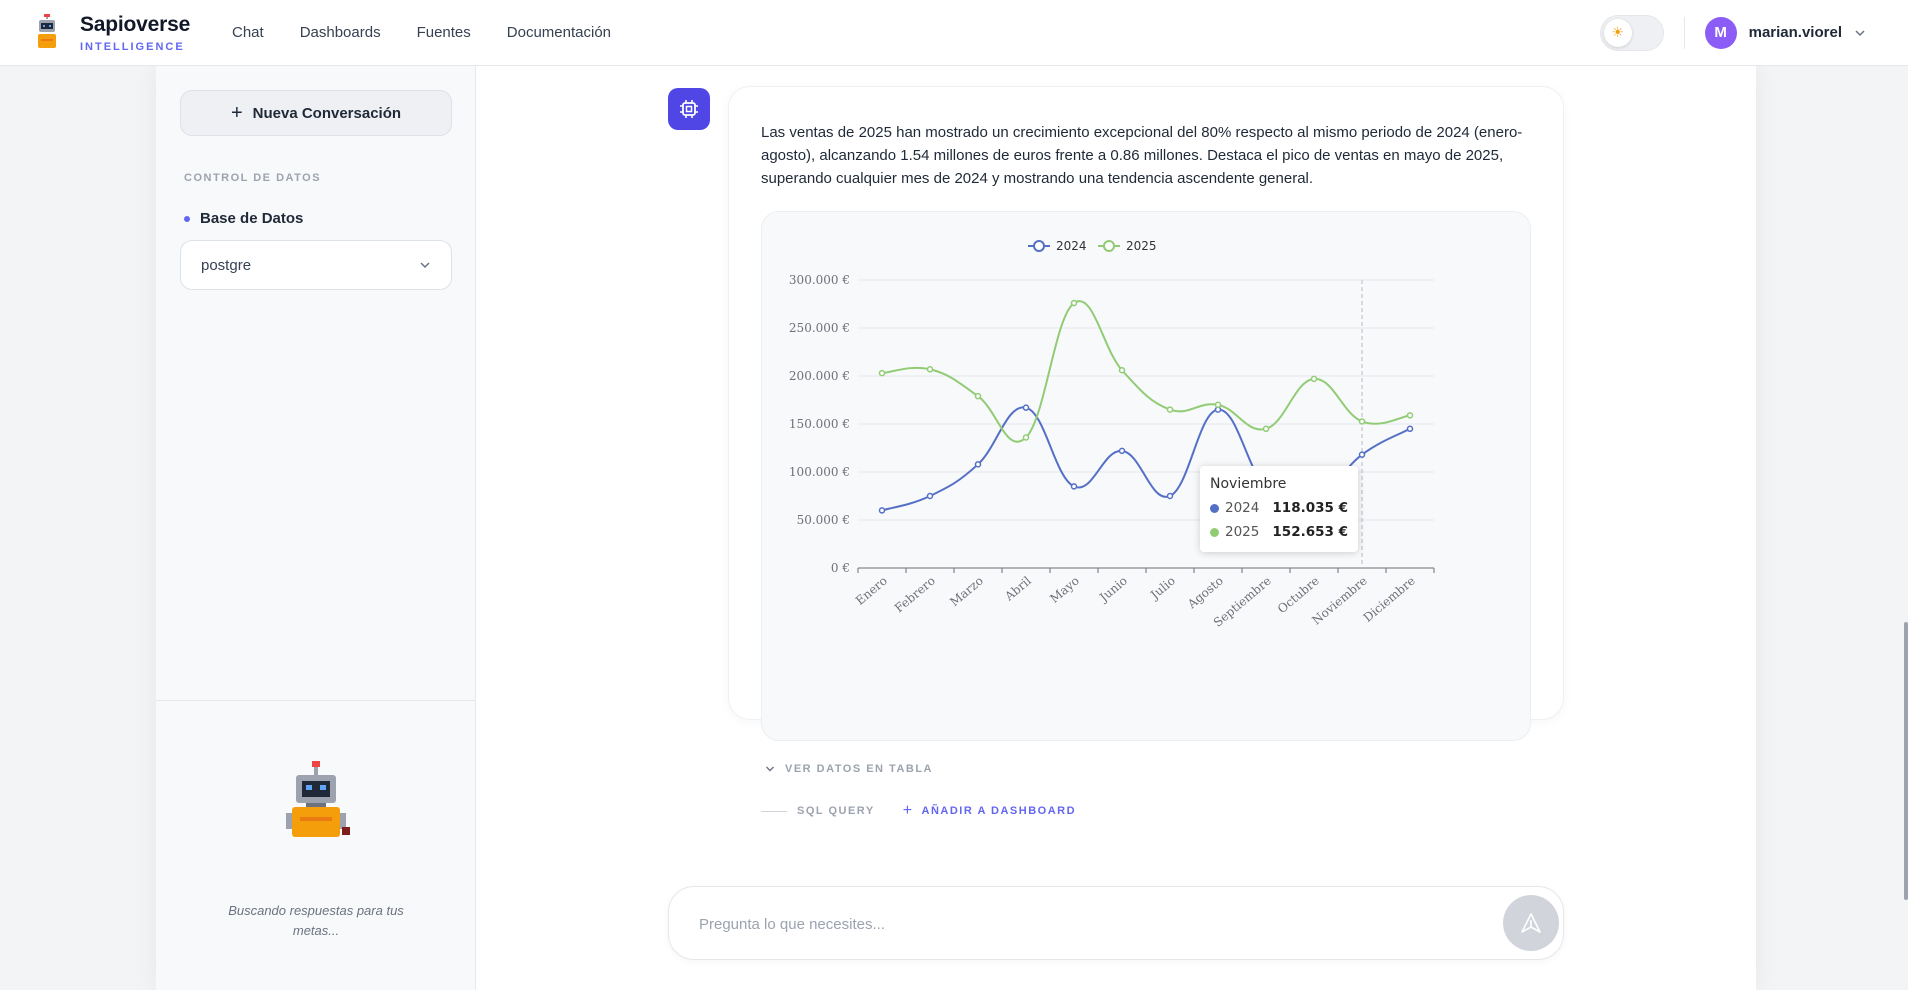 The width and height of the screenshot is (1908, 990). Describe the element at coordinates (774, 811) in the screenshot. I see `divider` at that location.